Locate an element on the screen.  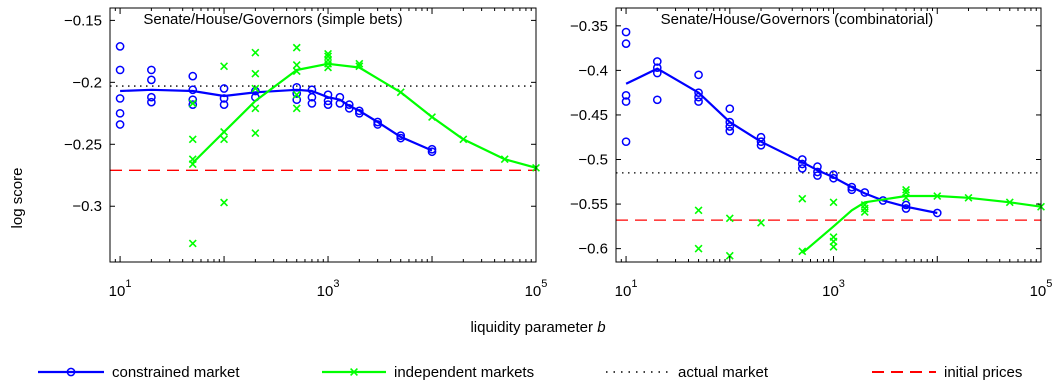
legend-label: actual market is located at coordinates (723, 372).